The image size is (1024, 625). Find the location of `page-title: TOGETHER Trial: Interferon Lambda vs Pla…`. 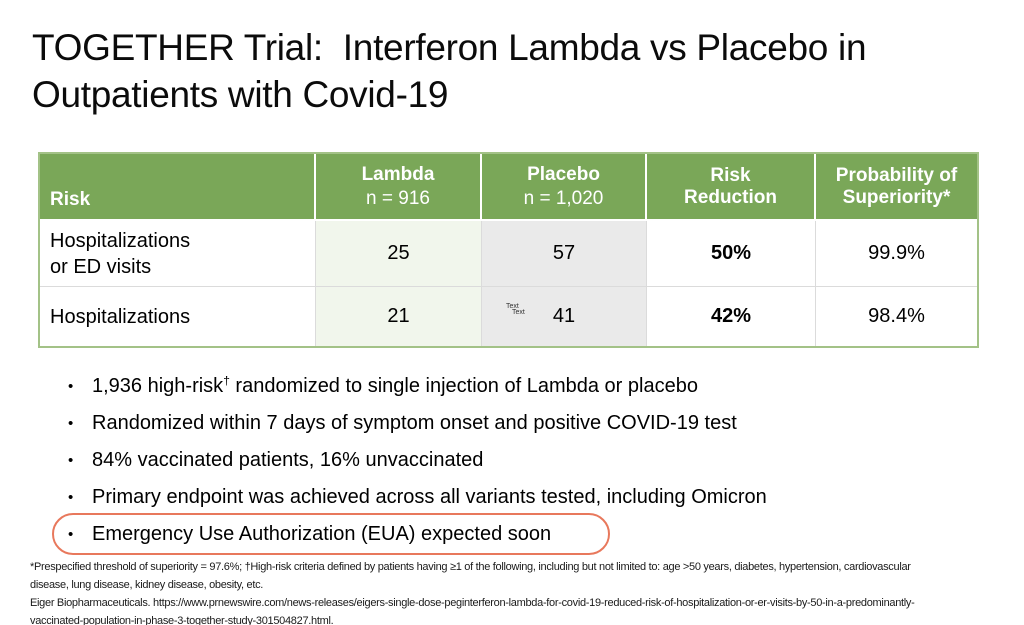

page-title: TOGETHER Trial: Interferon Lambda vs Pla… is located at coordinates (449, 71).